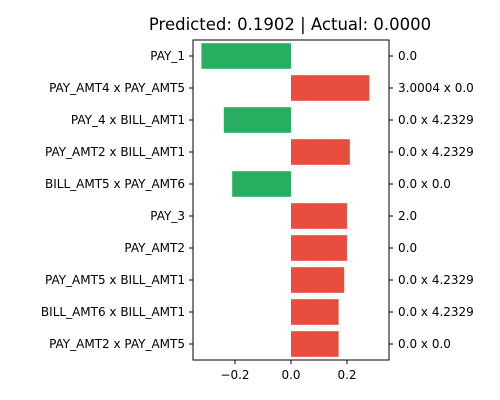 The height and width of the screenshot is (400, 500). I want to click on y-tick-label-5: PAY_3, so click(167, 216).